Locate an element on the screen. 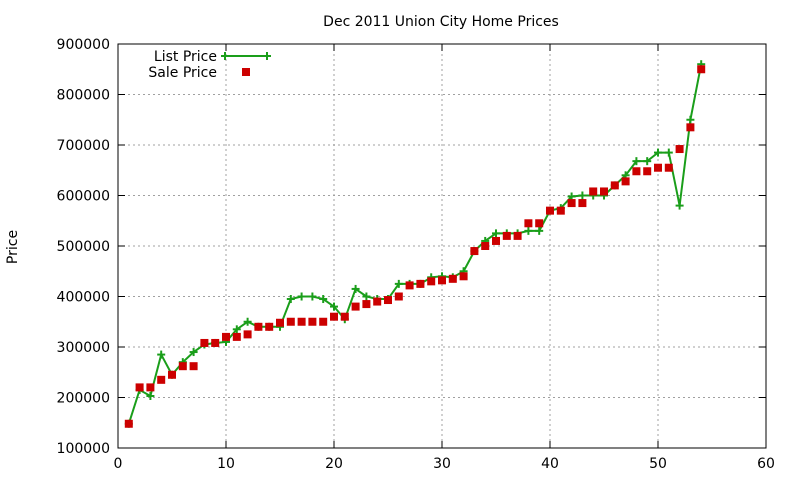  legend: List Price Sale Price is located at coordinates (209, 65).